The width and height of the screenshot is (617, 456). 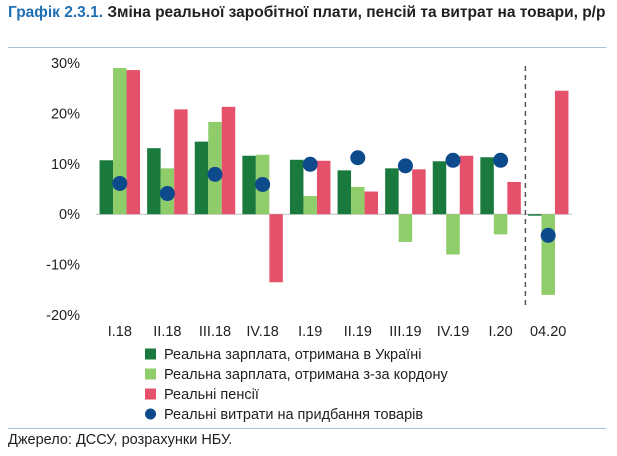 I want to click on y-tick-label: 0%, so click(x=69, y=215).